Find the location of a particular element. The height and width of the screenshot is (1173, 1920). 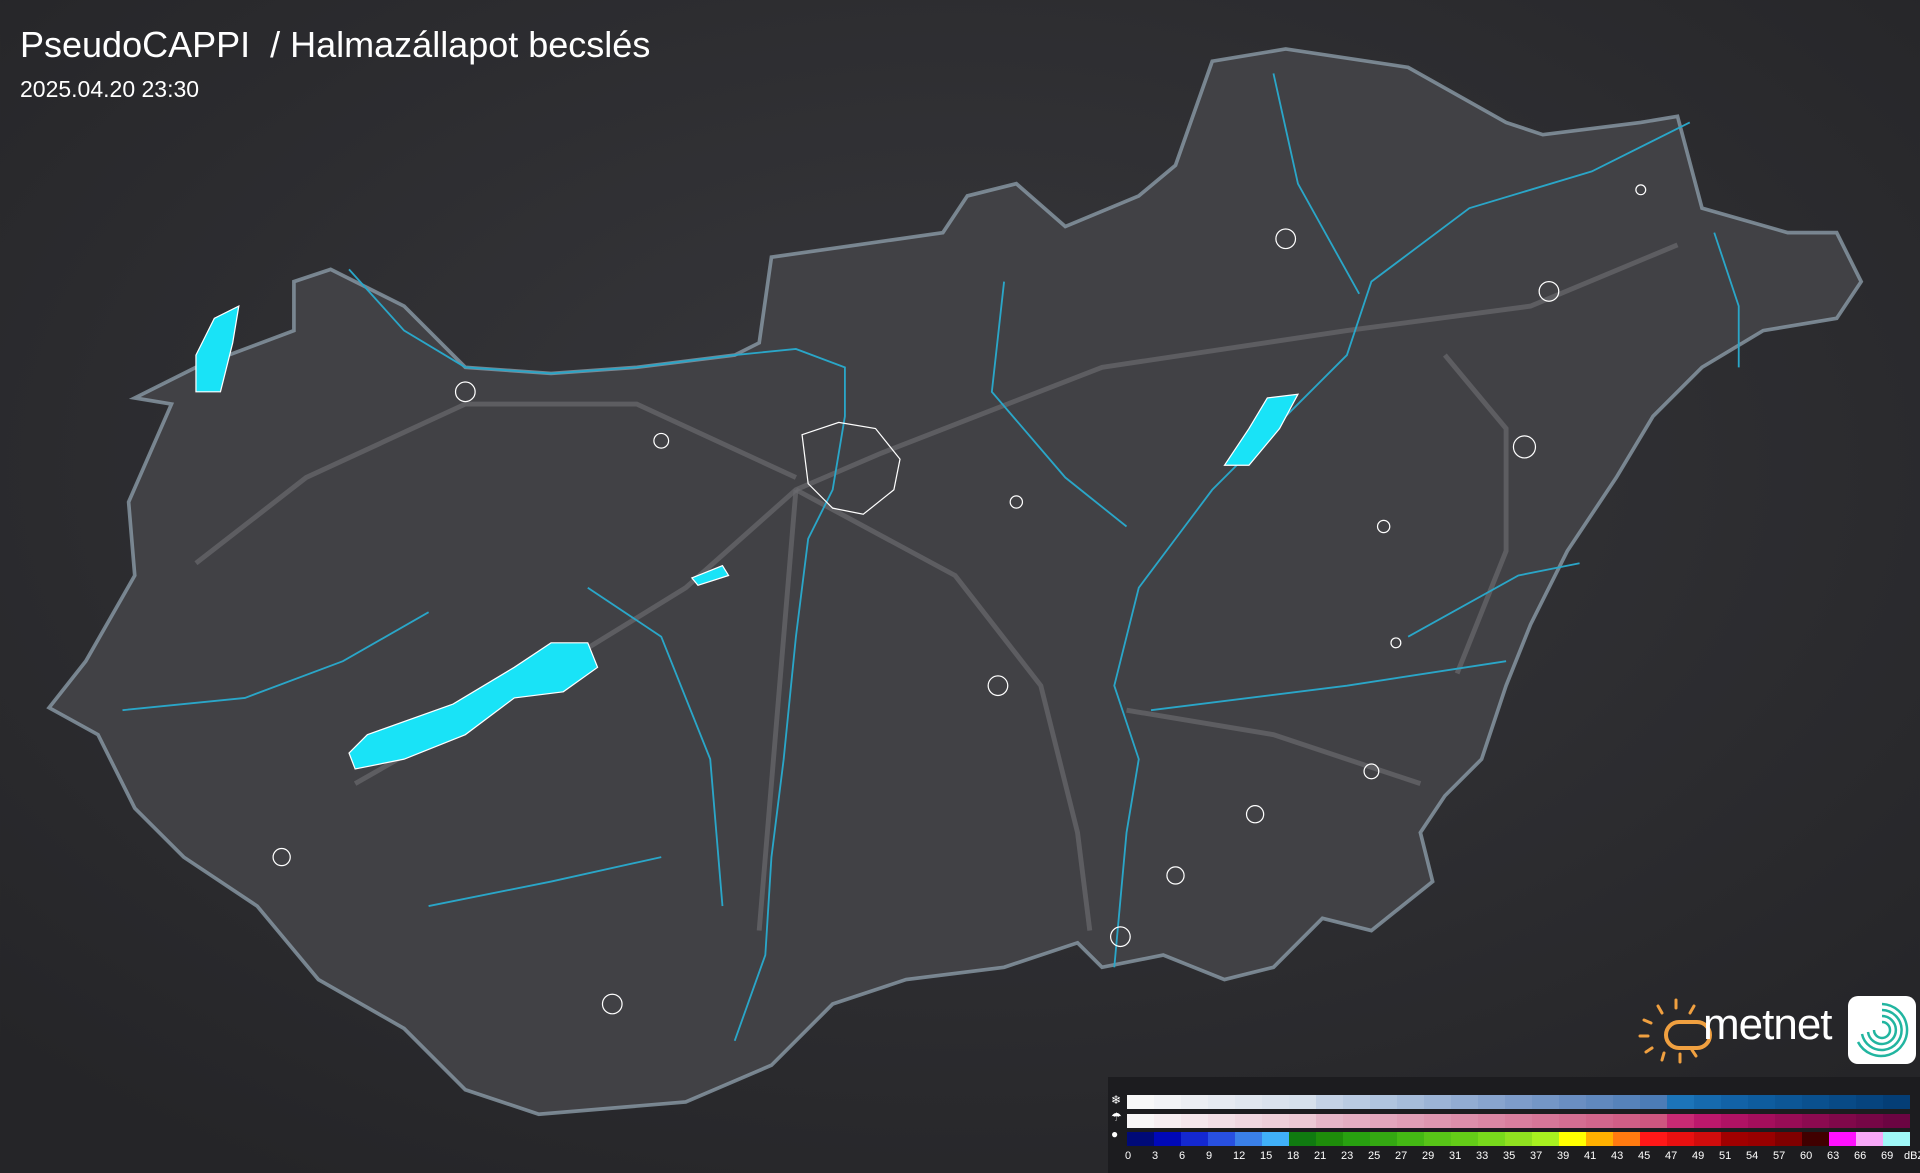

scale-label: 45 is located at coordinates (1644, 1156).